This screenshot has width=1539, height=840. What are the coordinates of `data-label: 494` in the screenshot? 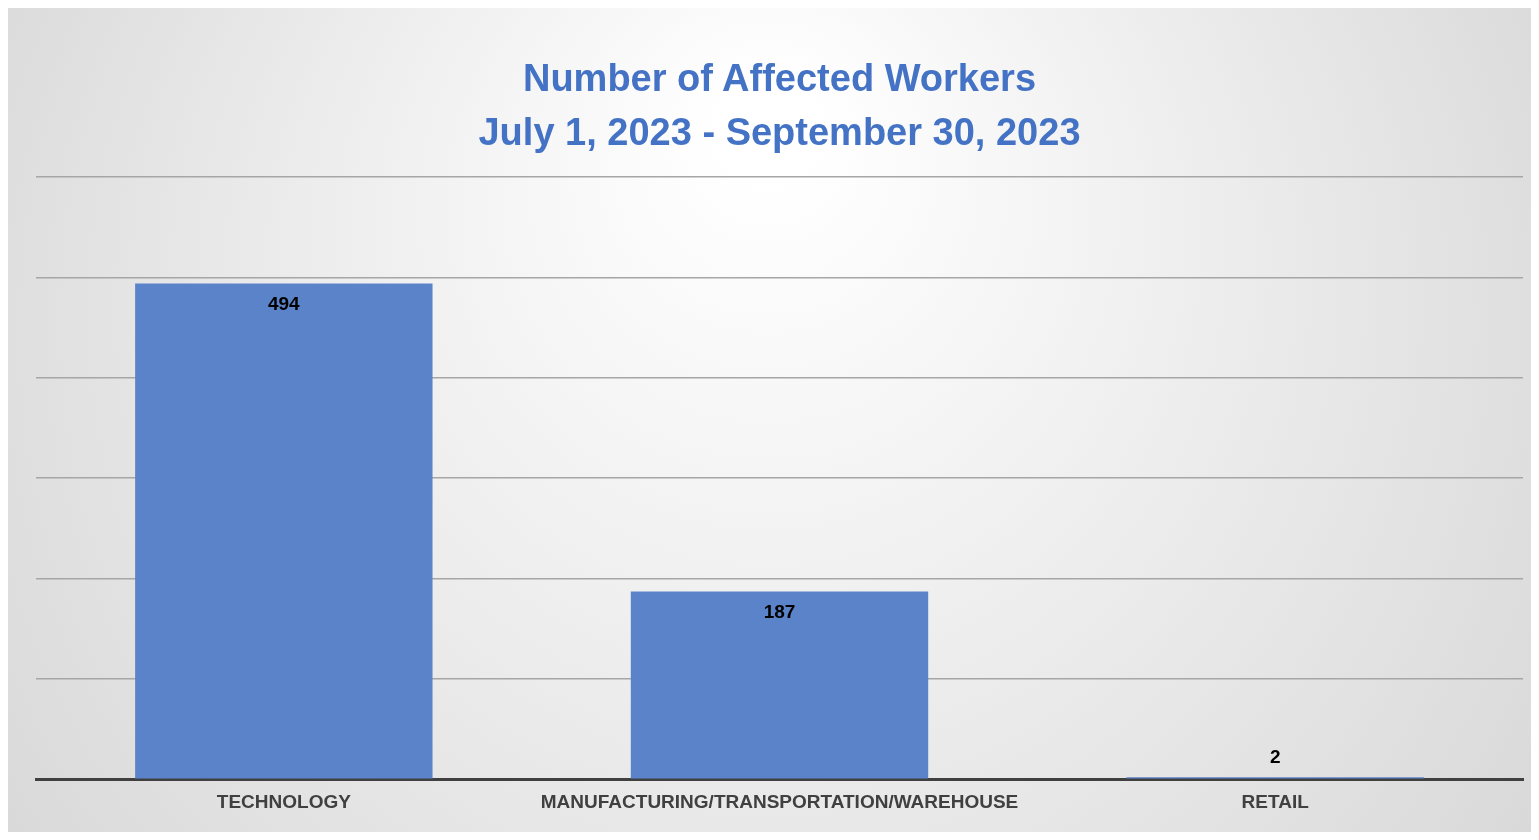 It's located at (284, 303).